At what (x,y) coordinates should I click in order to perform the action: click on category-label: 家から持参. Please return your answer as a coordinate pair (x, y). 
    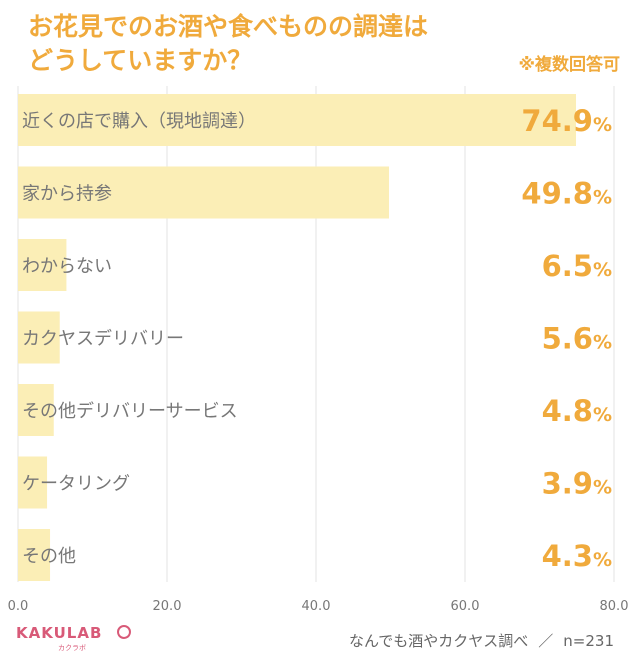
    Looking at the image, I should click on (67, 194).